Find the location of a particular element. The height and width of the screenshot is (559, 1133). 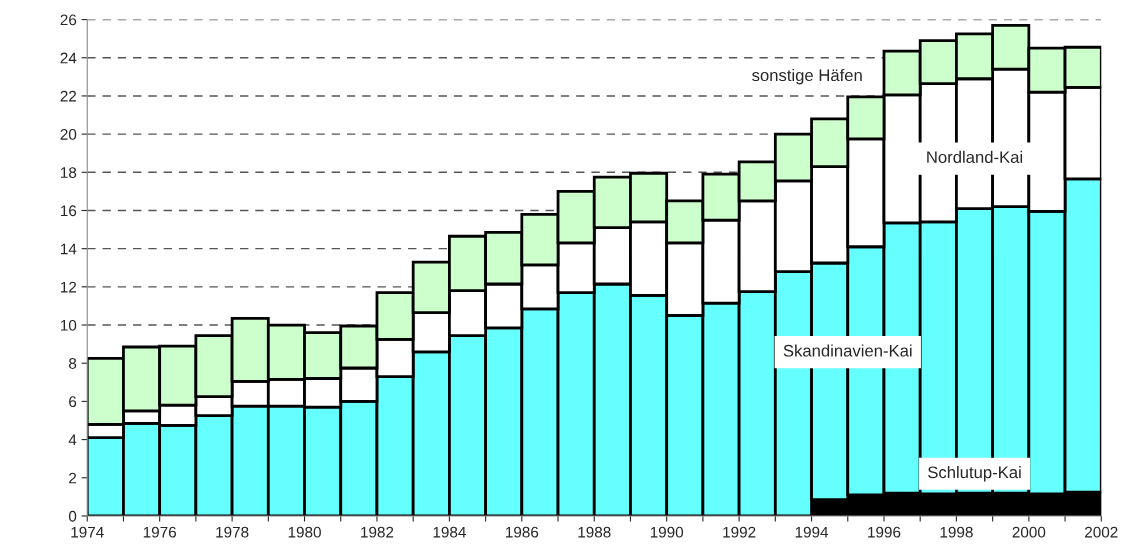

series-label: sonstige Häfen is located at coordinates (807, 76).